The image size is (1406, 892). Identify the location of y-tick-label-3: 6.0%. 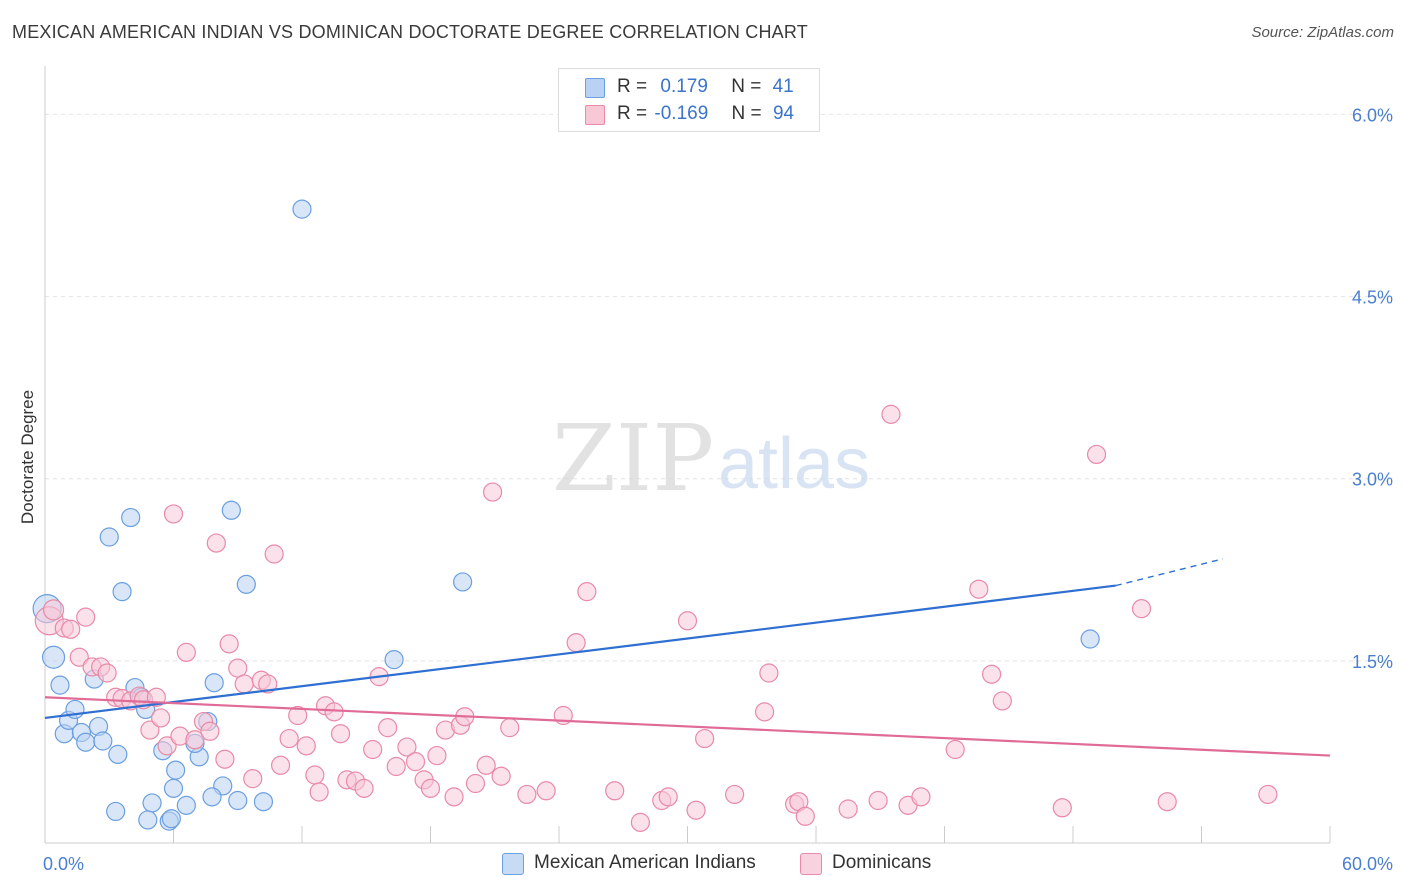
(1372, 115).